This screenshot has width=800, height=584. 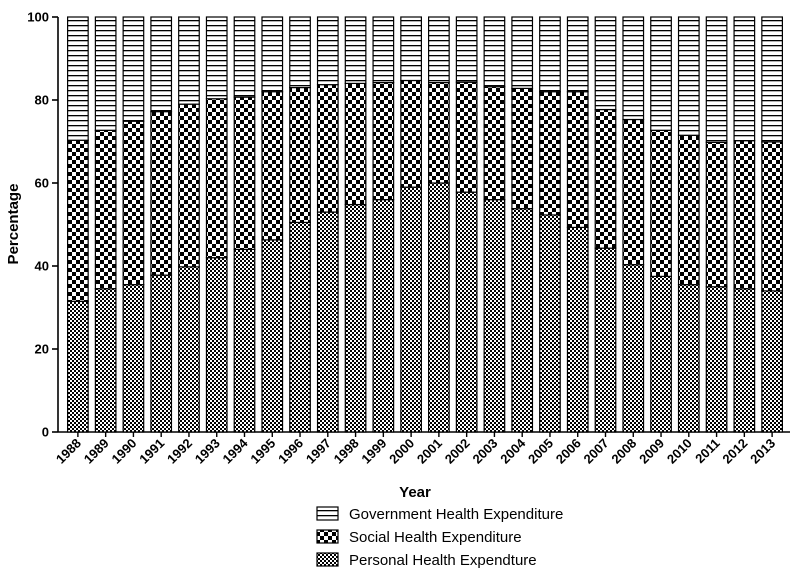 What do you see at coordinates (734, 451) in the screenshot?
I see `x-tick-label: 2012` at bounding box center [734, 451].